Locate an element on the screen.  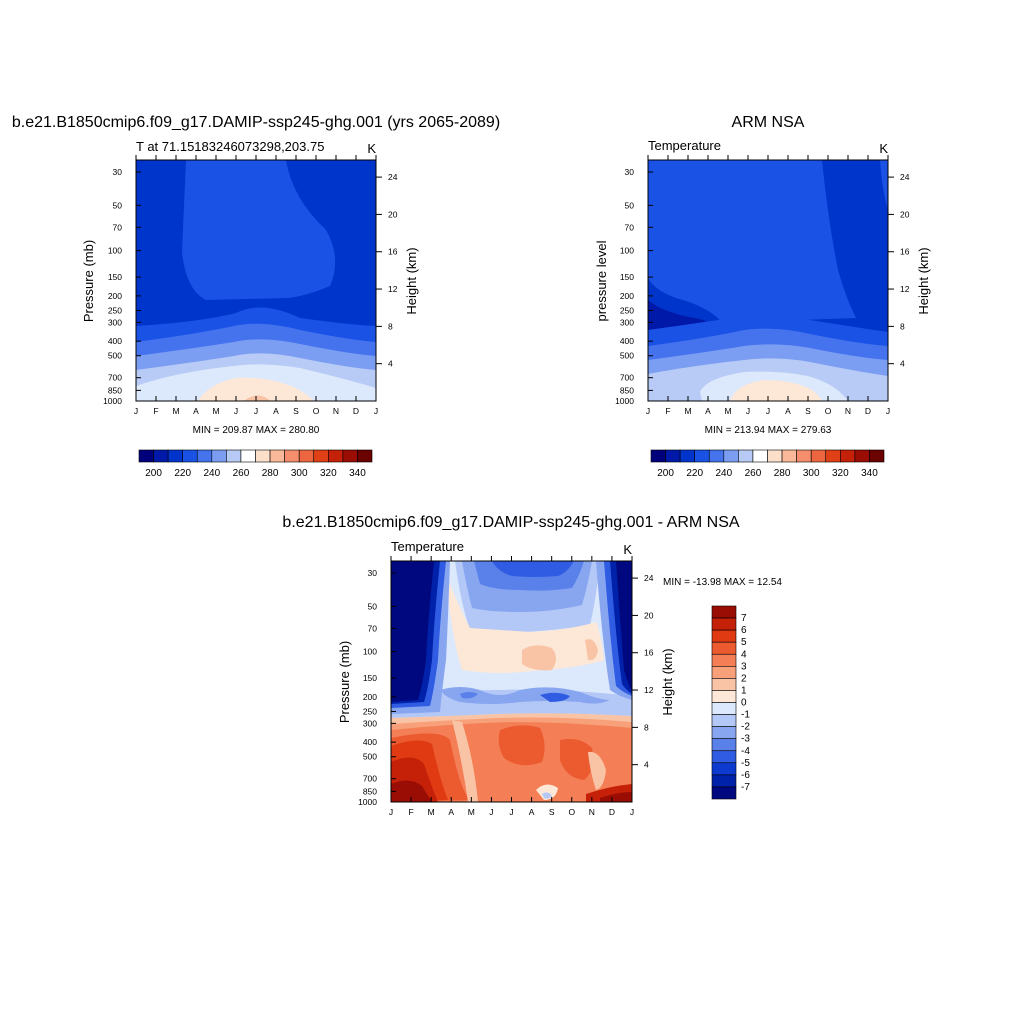
y-tick-label: 30 is located at coordinates (118, 172).